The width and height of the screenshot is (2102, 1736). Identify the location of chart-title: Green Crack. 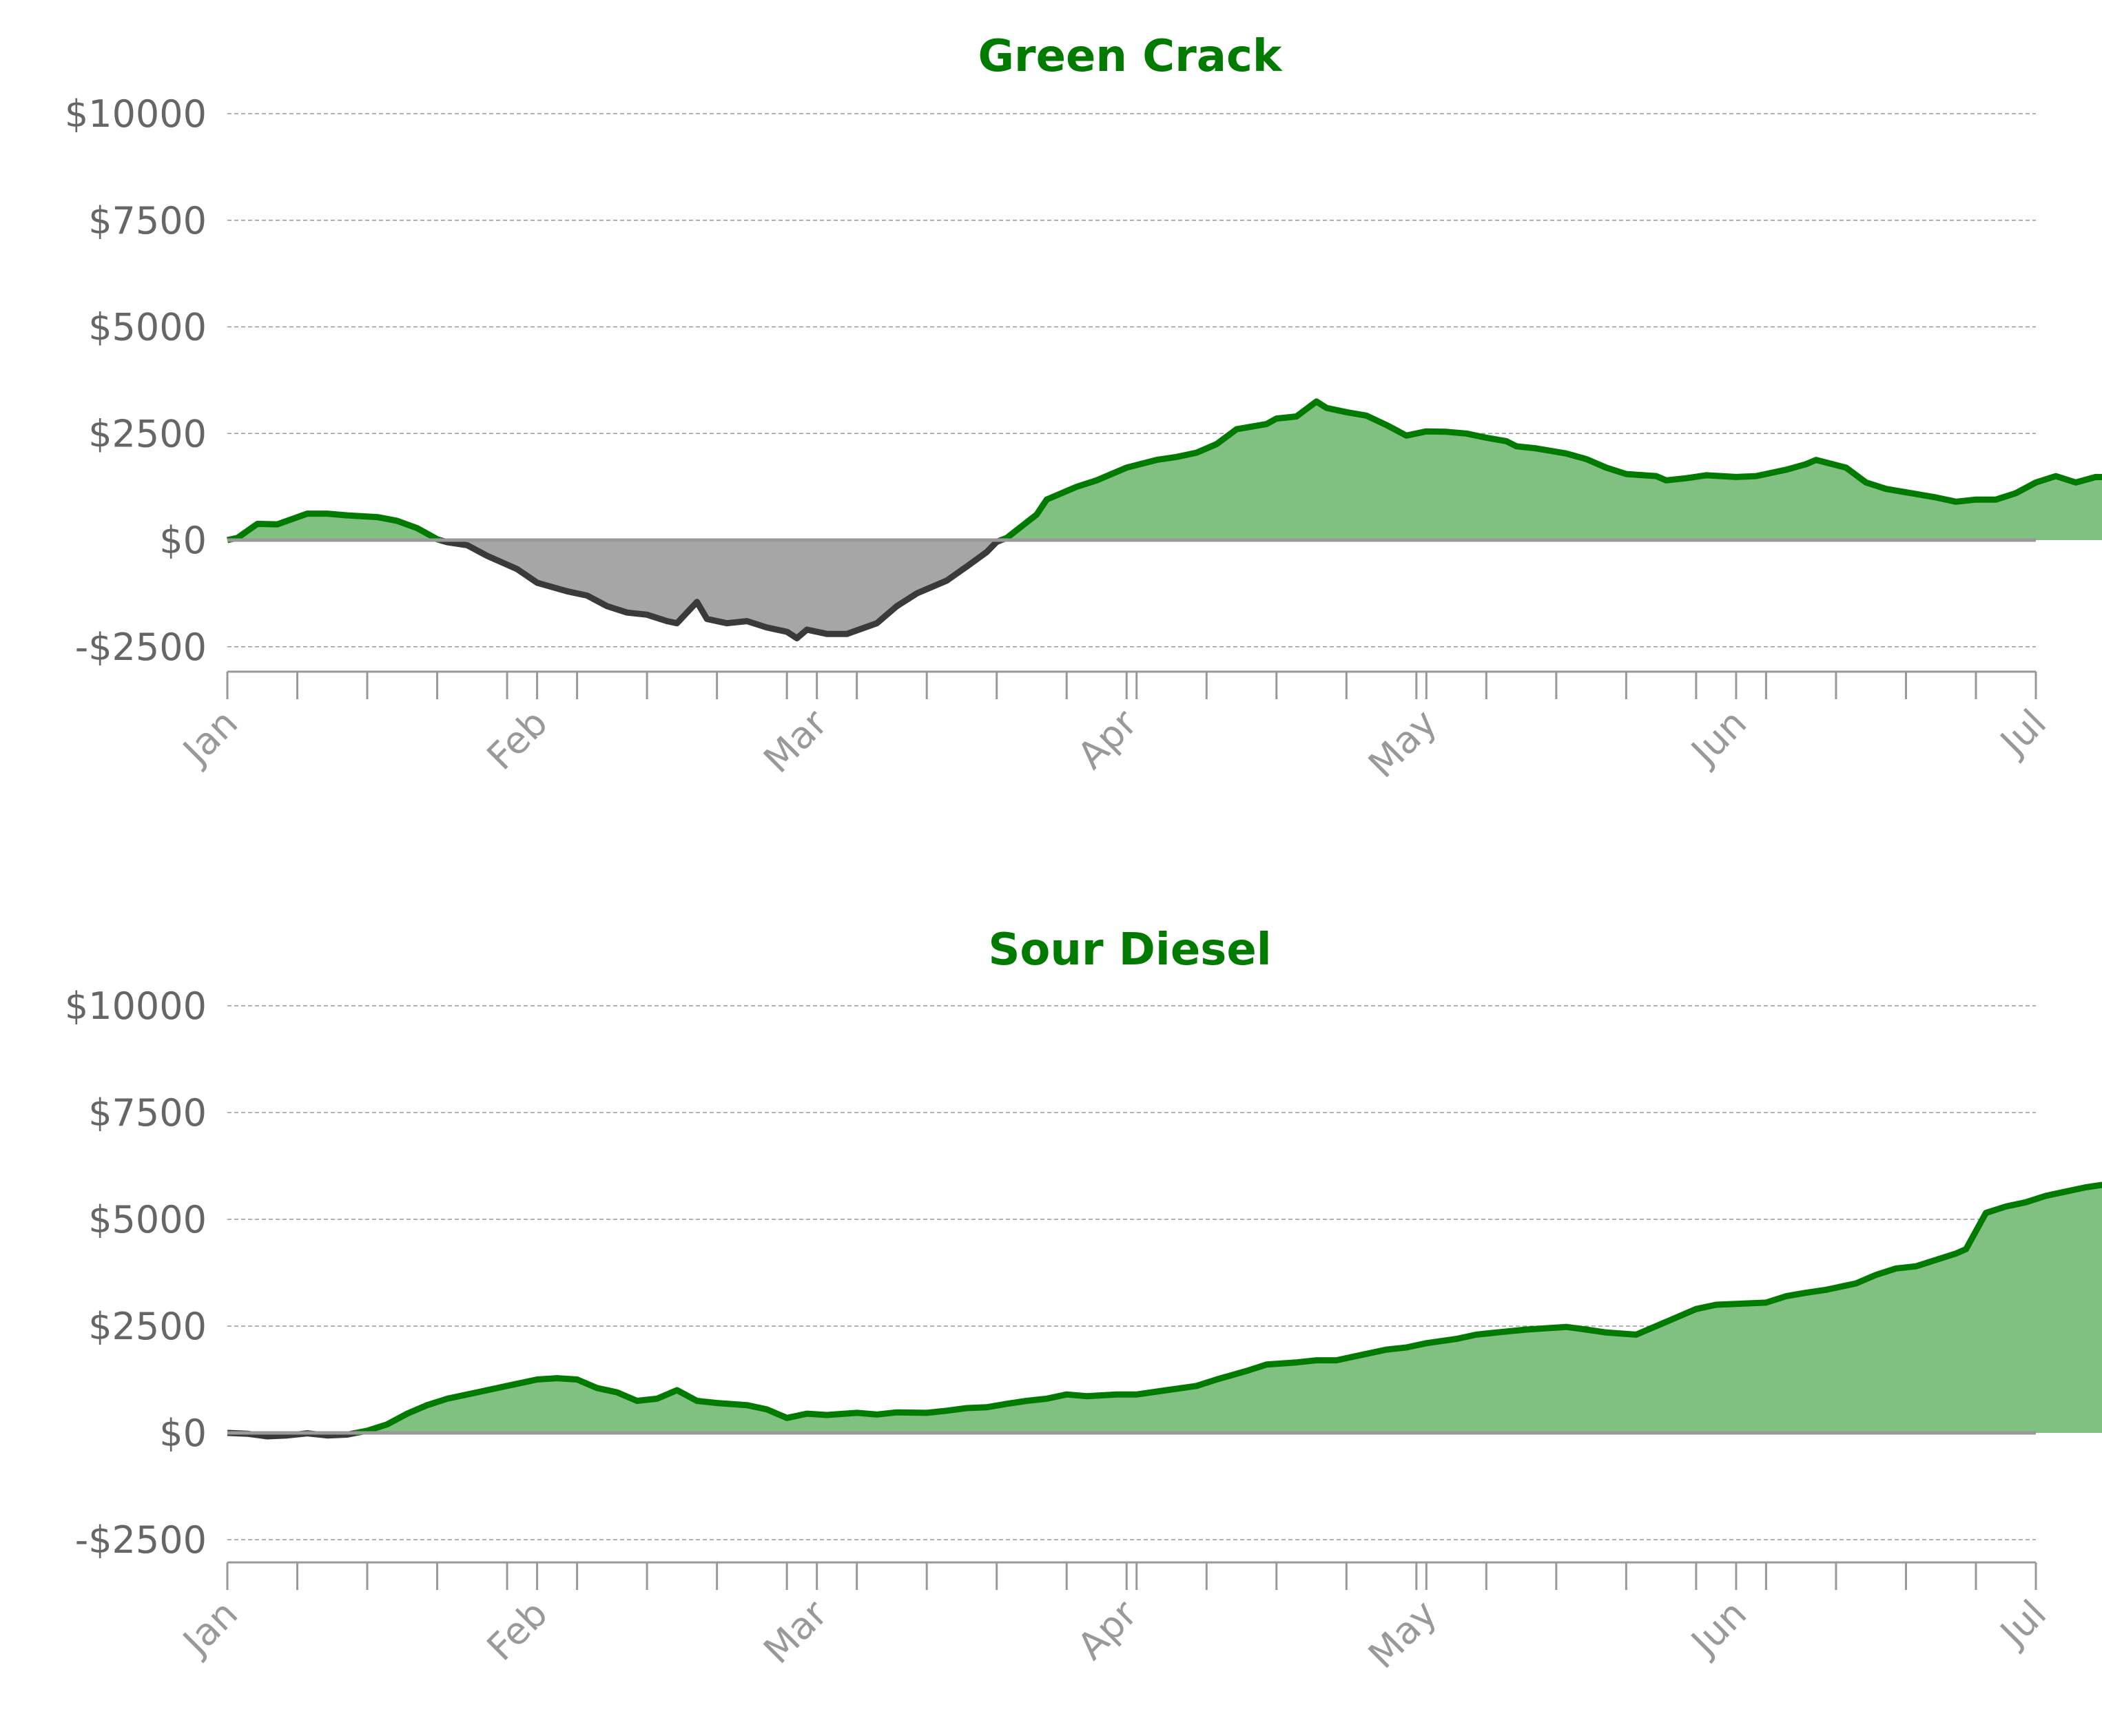
(1130, 56).